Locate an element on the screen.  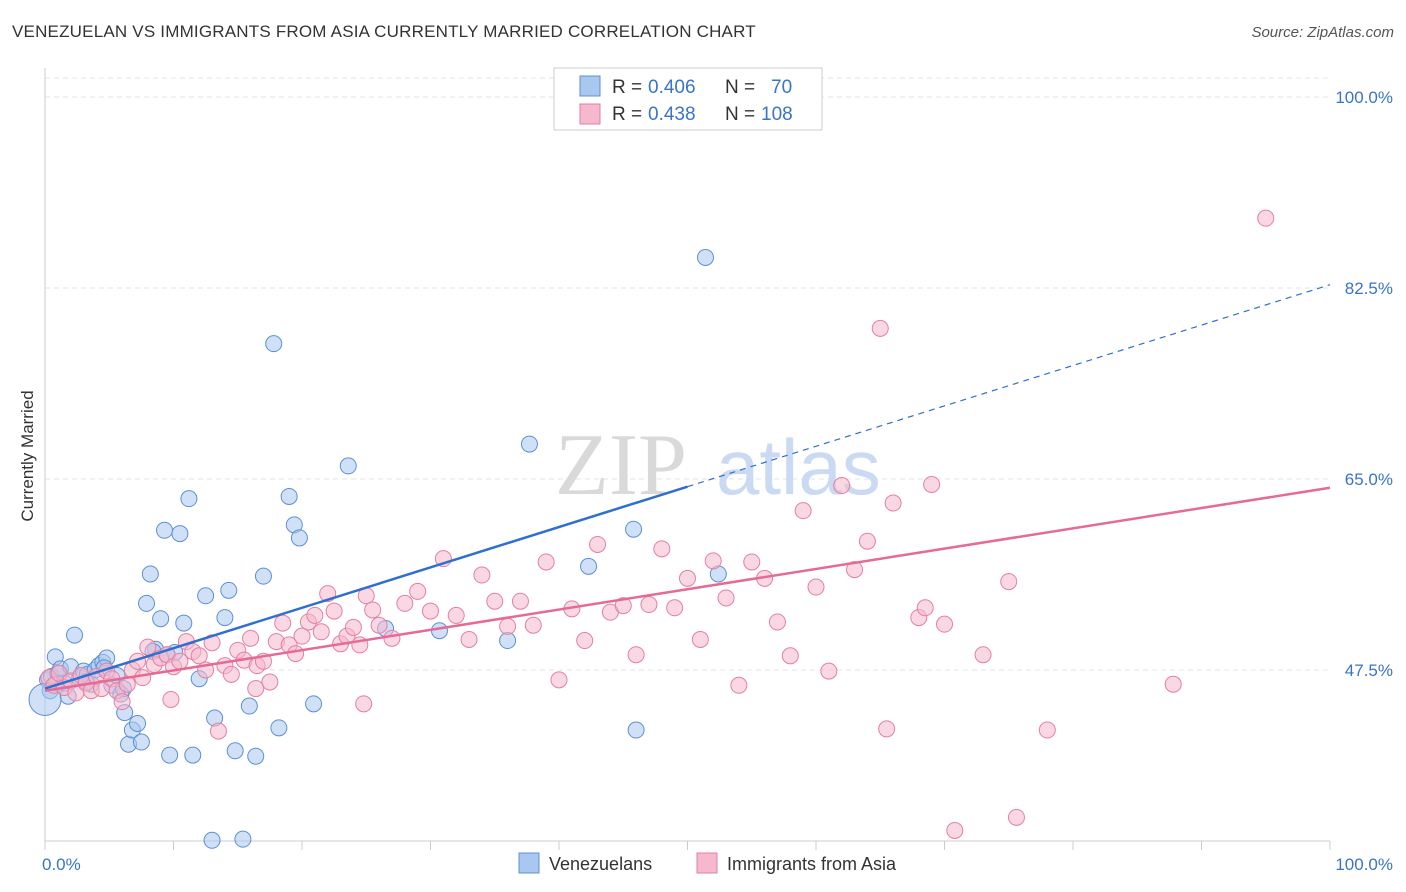
y-axis-title: Currently Married is located at coordinates (27, 455).